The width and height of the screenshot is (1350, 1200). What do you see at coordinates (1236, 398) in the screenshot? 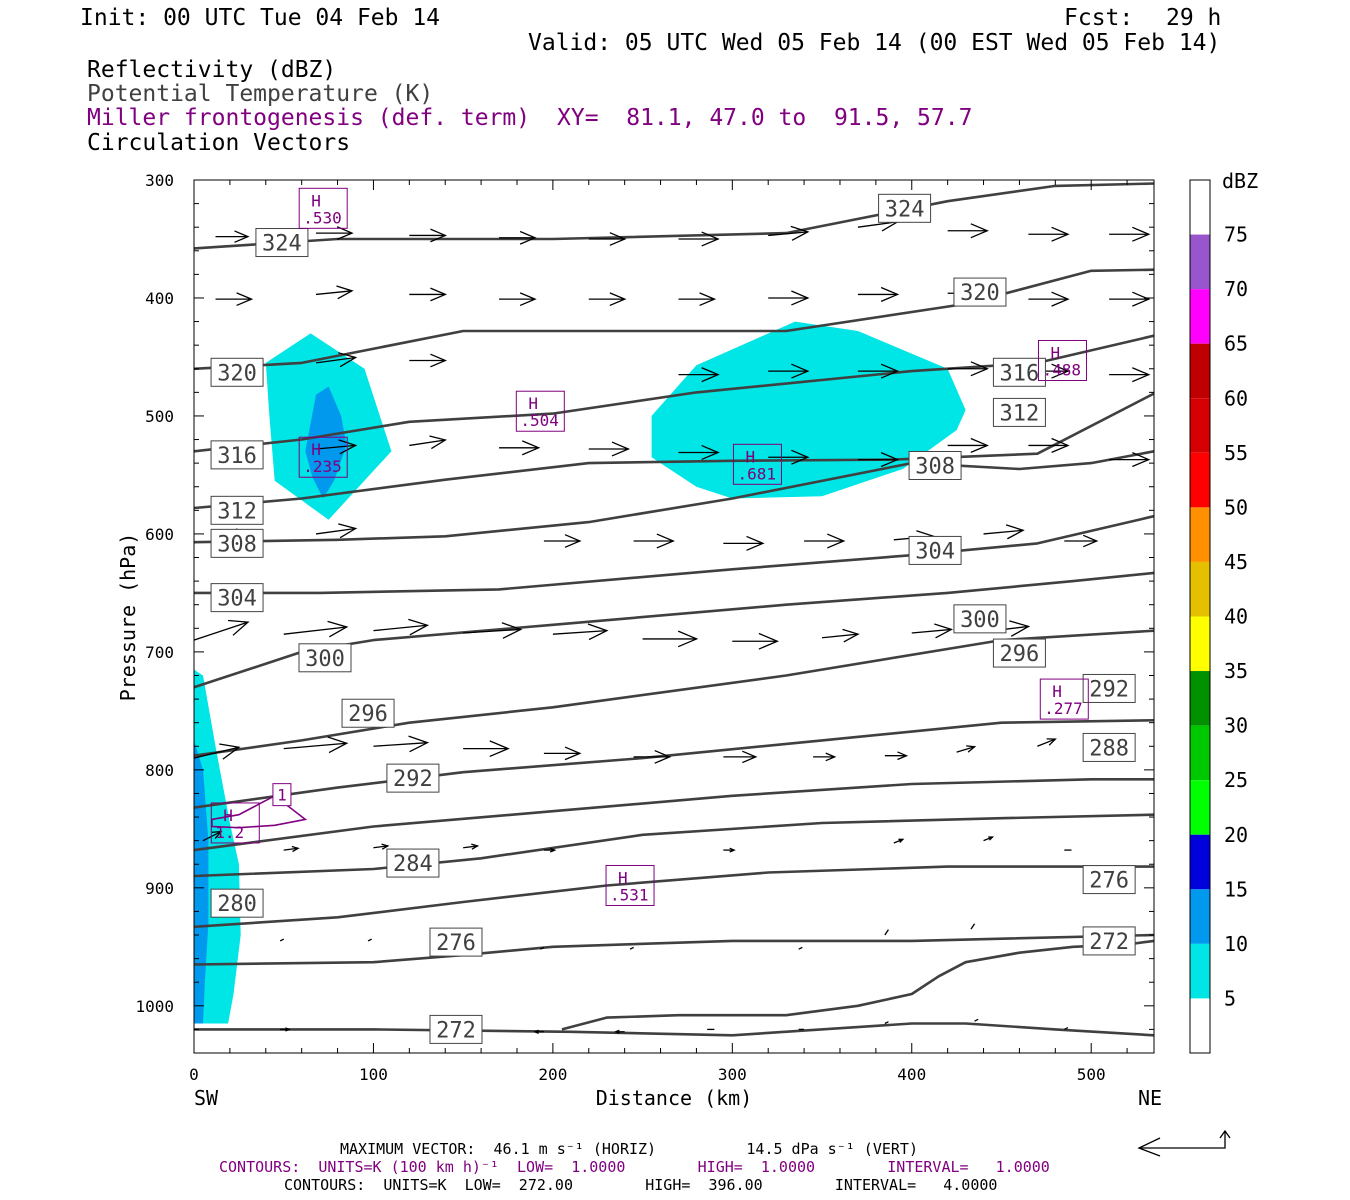
I see `colorbar-level-label: 60` at bounding box center [1236, 398].